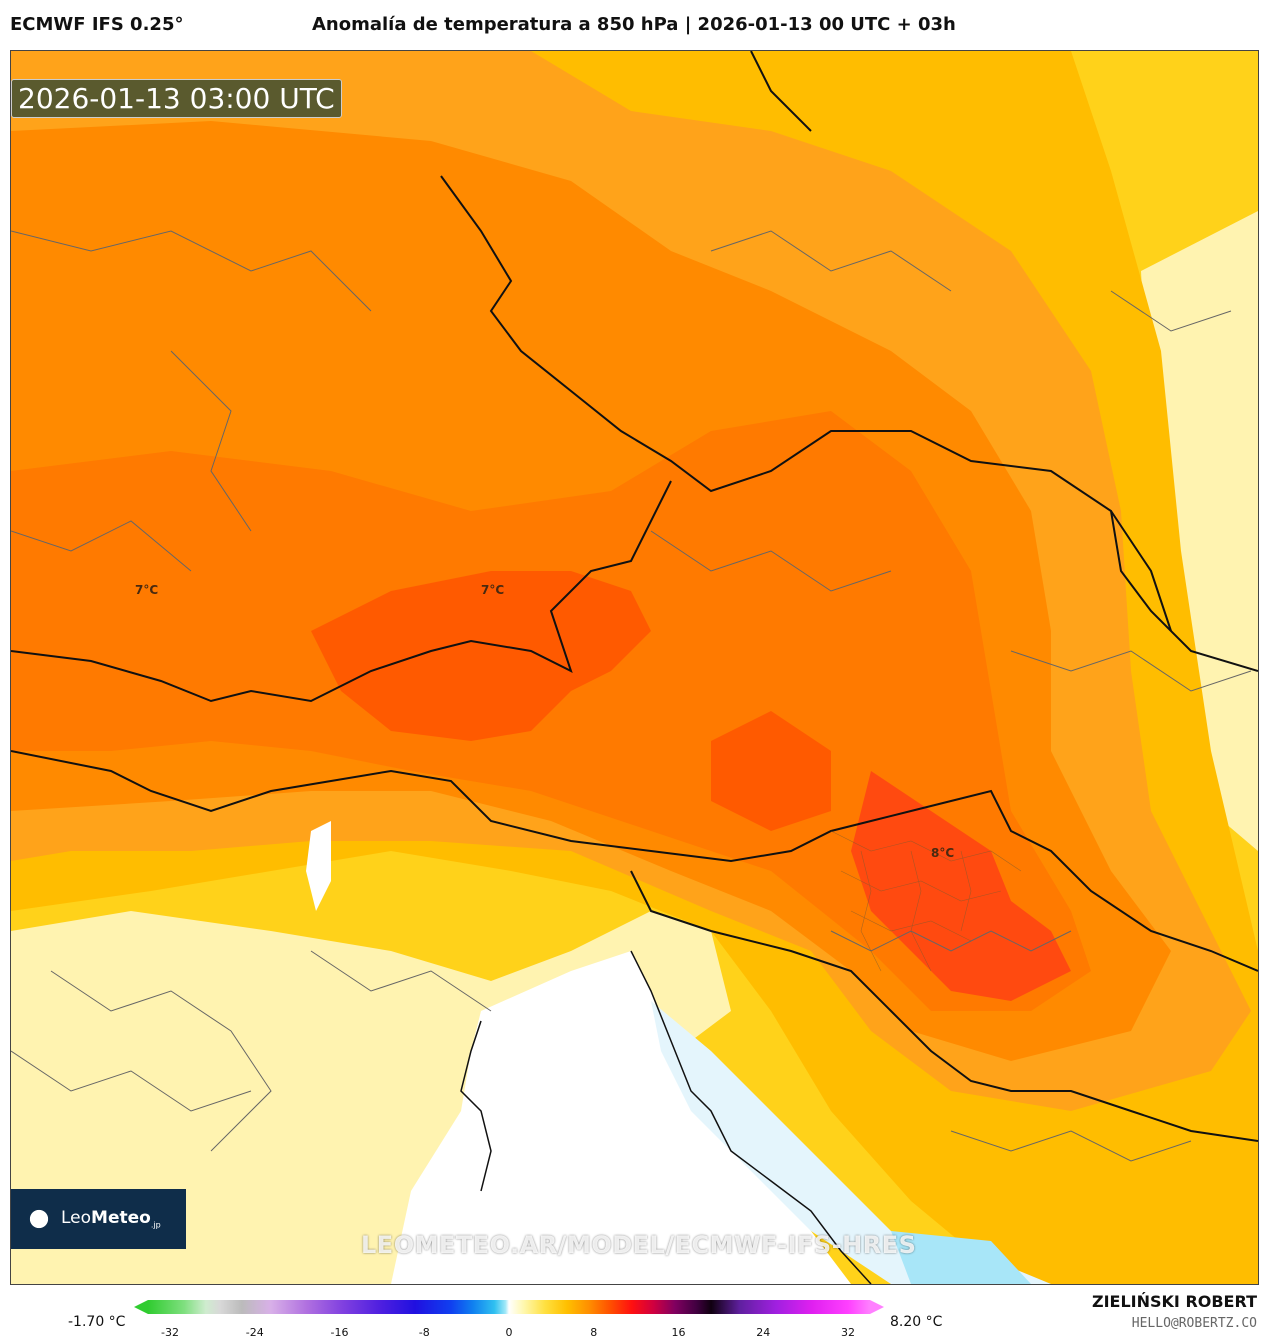 The image size is (1267, 1340). I want to click on colorbar-tick-label: 24, so click(763, 1332).